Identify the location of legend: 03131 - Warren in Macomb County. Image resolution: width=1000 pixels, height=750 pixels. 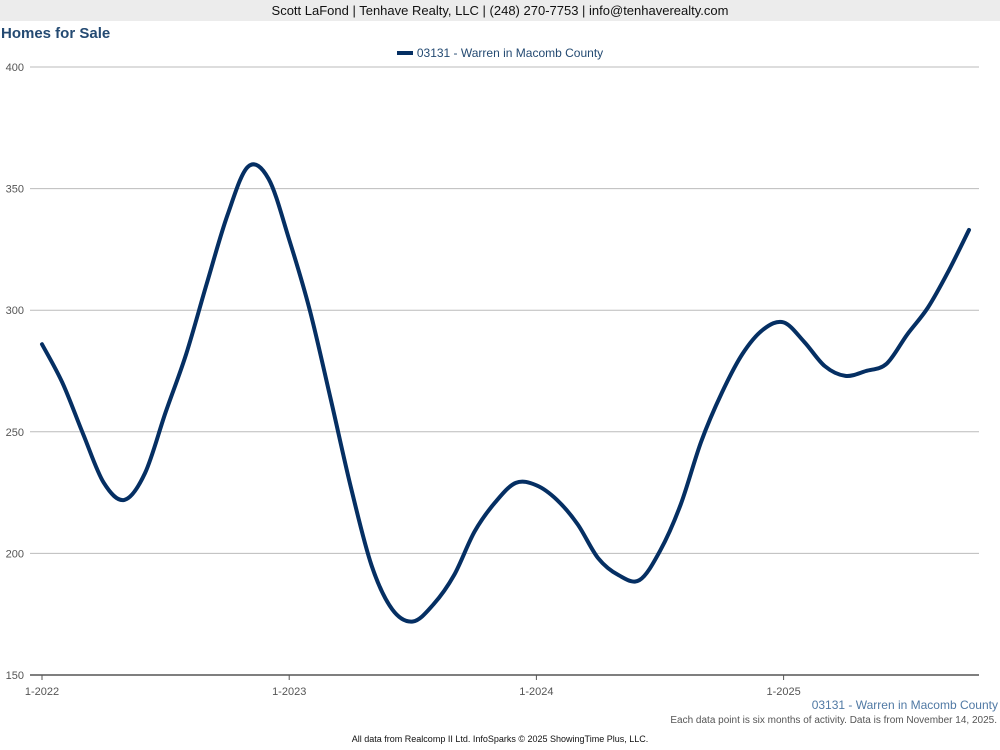
(500, 53).